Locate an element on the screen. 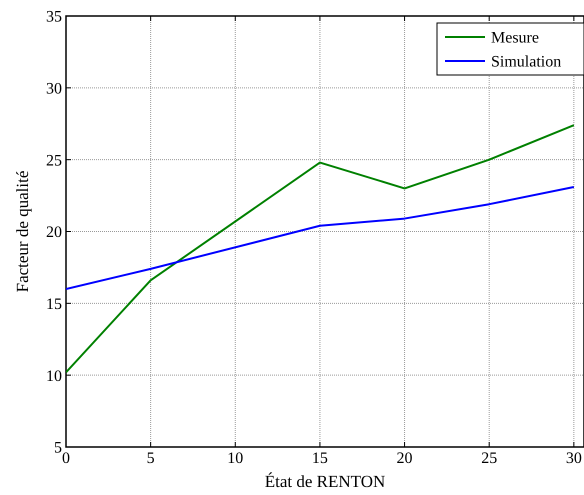 The image size is (584, 495). x-axis-title: État de RENTON is located at coordinates (325, 481).